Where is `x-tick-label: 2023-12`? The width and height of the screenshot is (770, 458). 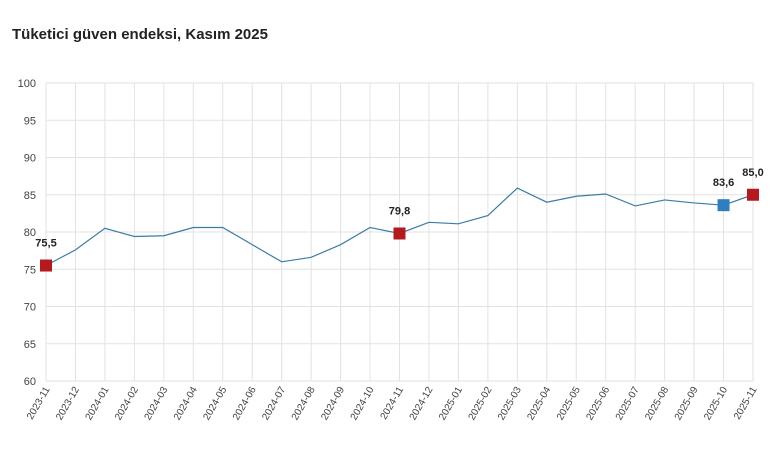 x-tick-label: 2023-12 is located at coordinates (68, 404).